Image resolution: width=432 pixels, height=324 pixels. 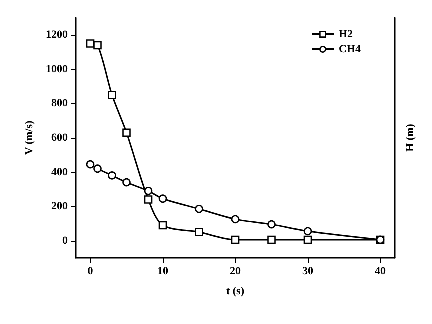 What do you see at coordinates (60, 172) in the screenshot?
I see `y-tick-label: 400` at bounding box center [60, 172].